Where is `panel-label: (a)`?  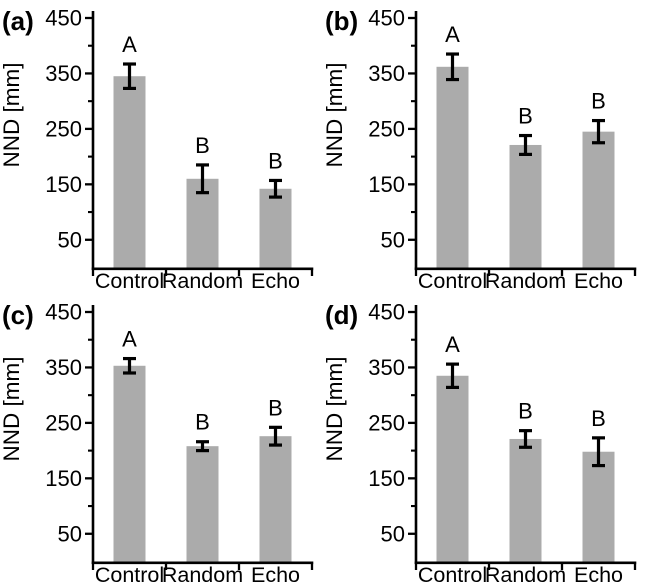 panel-label: (a) is located at coordinates (18, 21).